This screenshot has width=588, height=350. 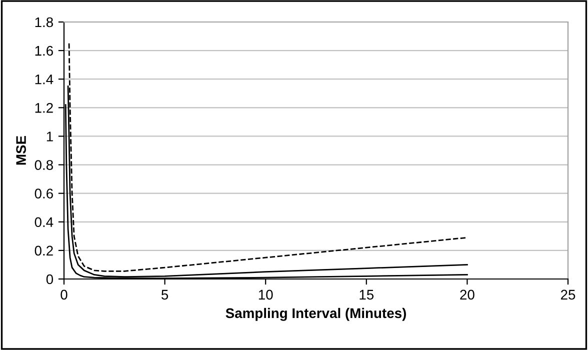 I want to click on y-tick-label: 1.4, so click(x=44, y=79).